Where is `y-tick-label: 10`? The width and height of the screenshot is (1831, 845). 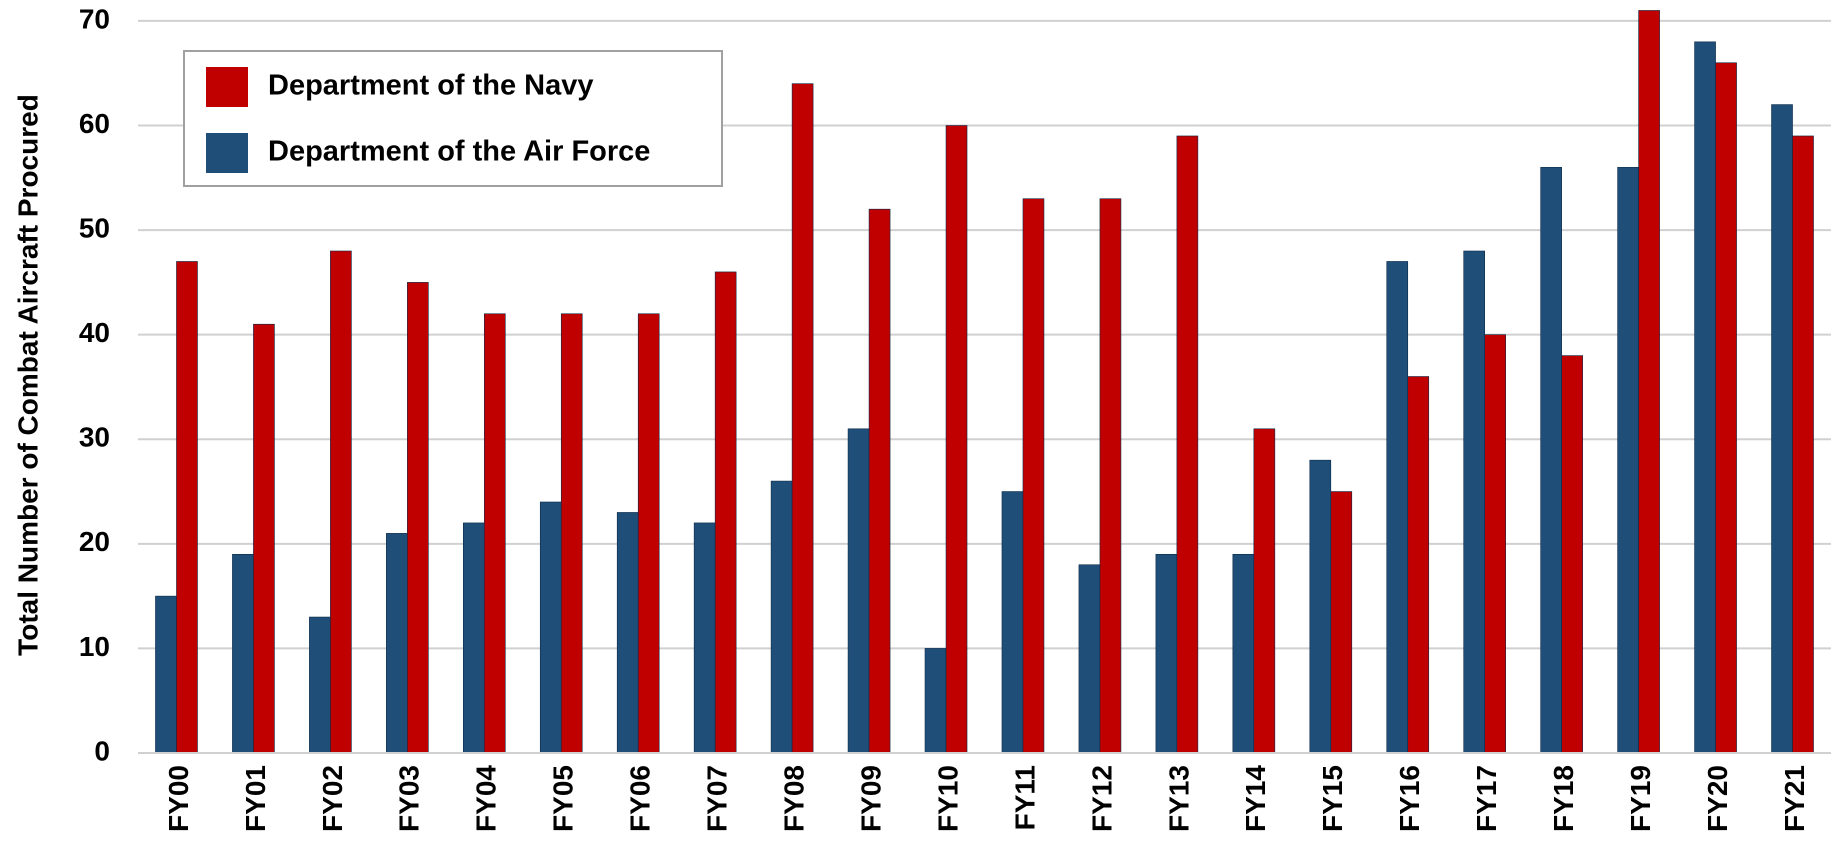 y-tick-label: 10 is located at coordinates (94, 646).